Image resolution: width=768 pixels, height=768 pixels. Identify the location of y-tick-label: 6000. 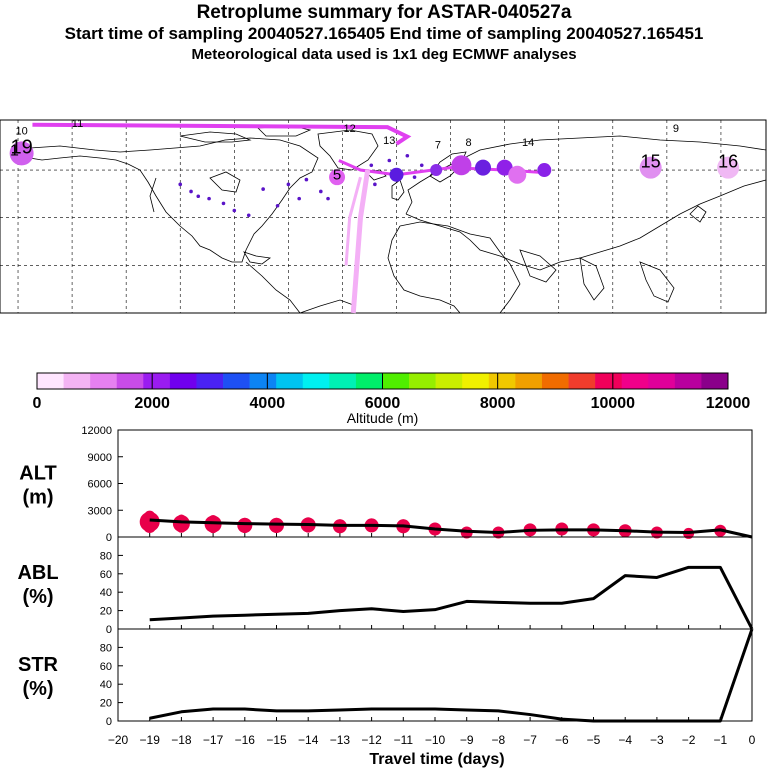
(100, 485).